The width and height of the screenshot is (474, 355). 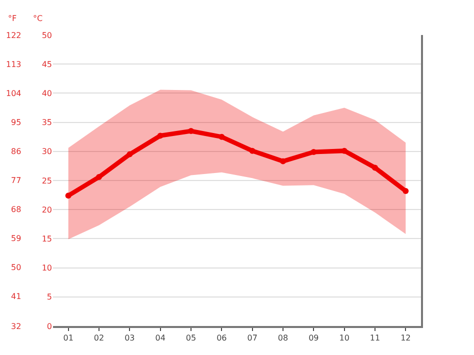 I want to click on y-tick-label: 0, so click(x=49, y=326).